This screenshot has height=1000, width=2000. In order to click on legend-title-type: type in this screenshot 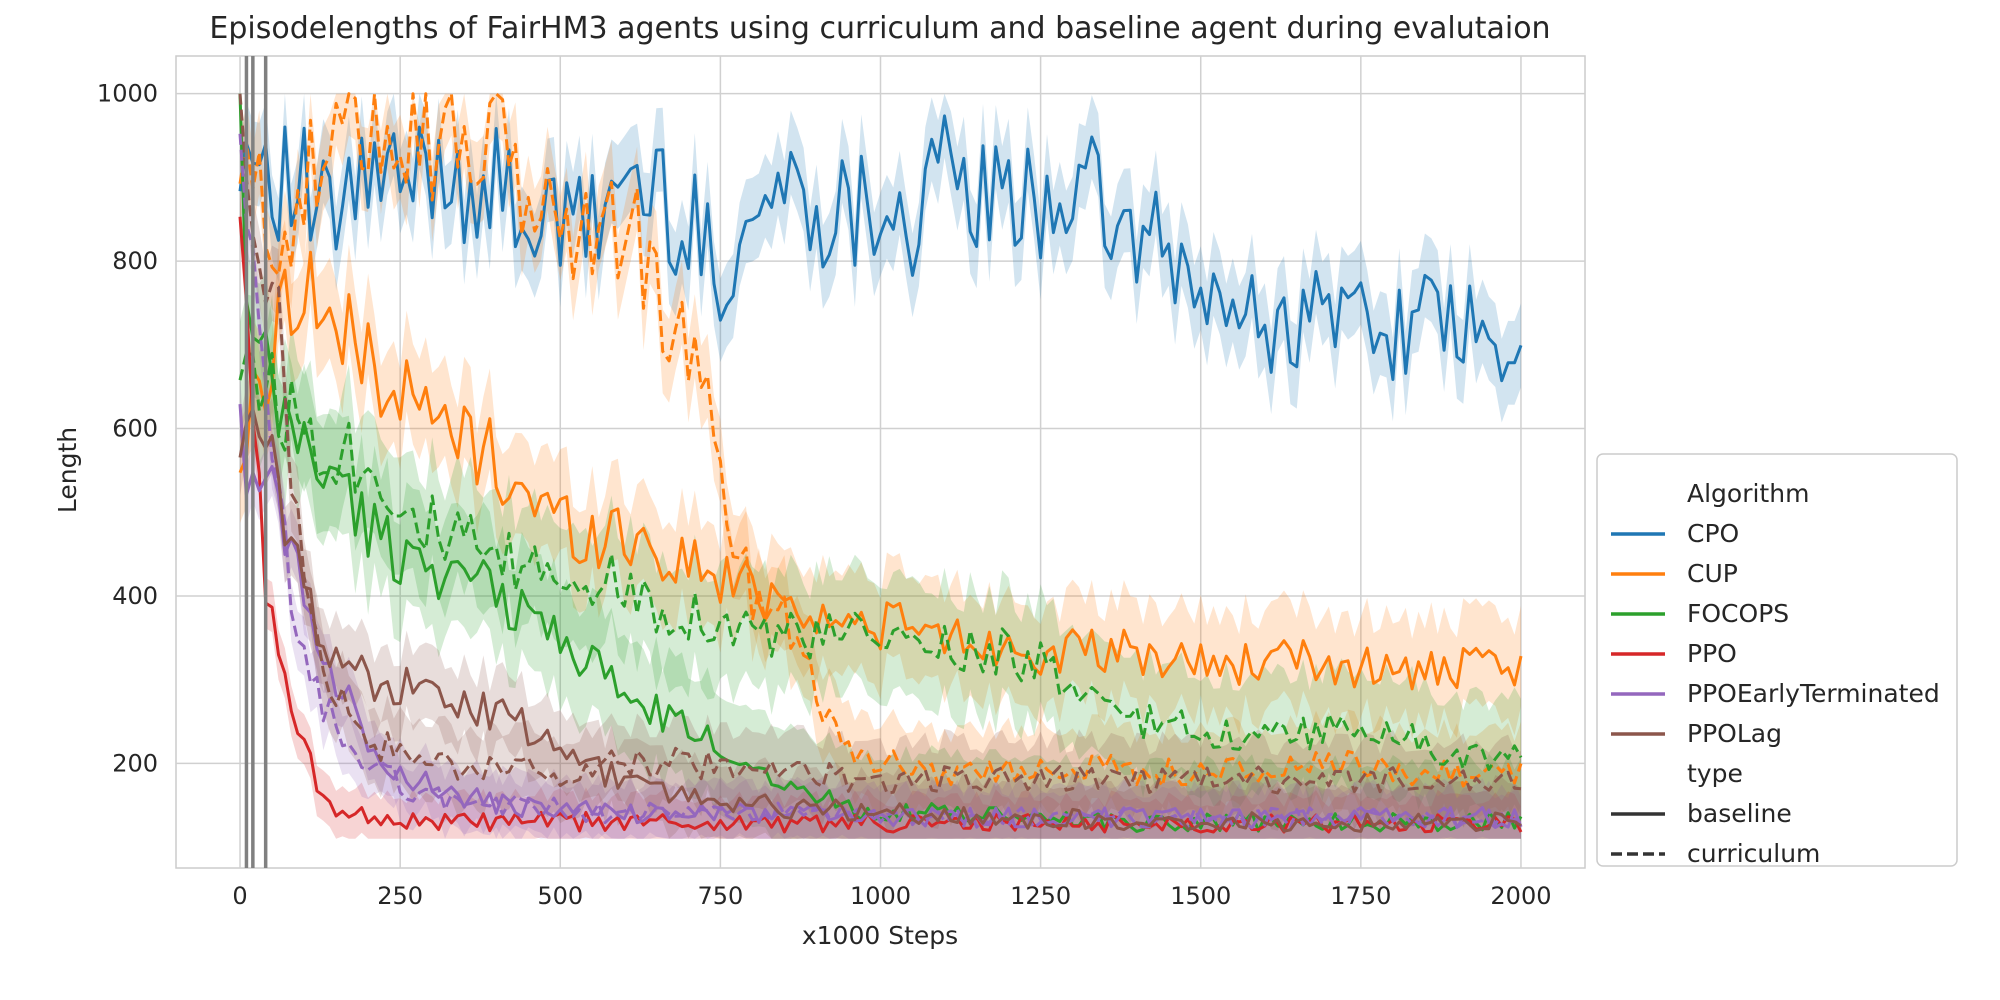, I will do `click(1715, 773)`.